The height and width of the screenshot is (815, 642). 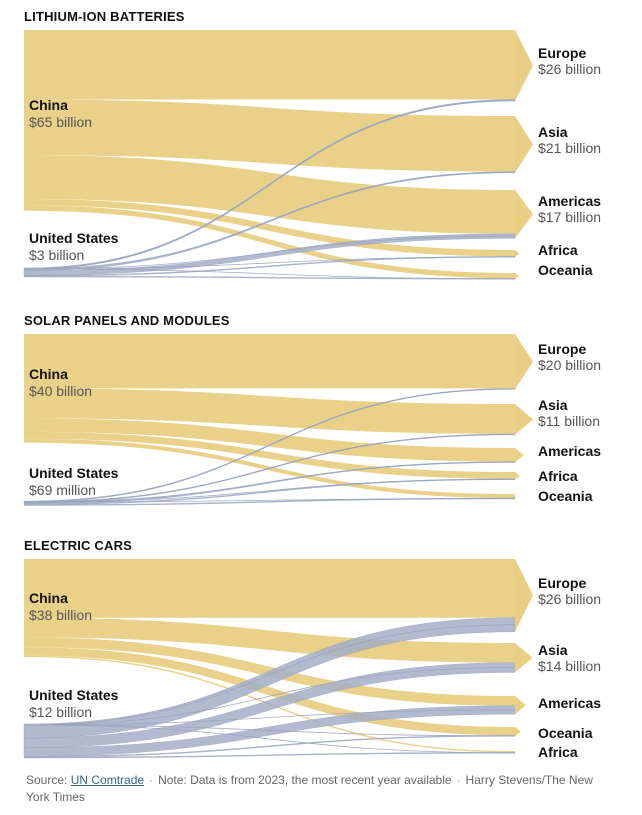 What do you see at coordinates (48, 780) in the screenshot?
I see `source-prefix: Source:` at bounding box center [48, 780].